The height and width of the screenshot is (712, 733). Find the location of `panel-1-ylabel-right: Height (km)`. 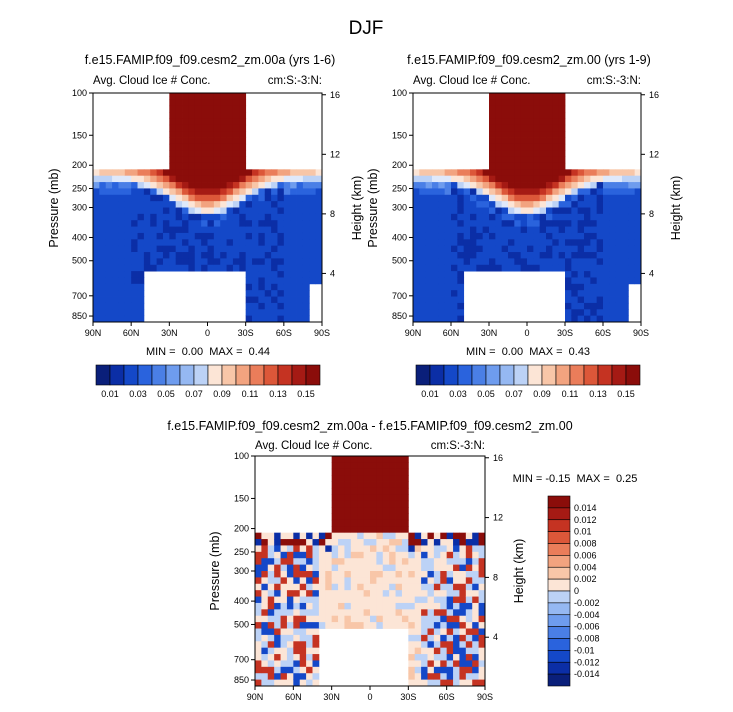

panel-1-ylabel-right: Height (km) is located at coordinates (357, 208).